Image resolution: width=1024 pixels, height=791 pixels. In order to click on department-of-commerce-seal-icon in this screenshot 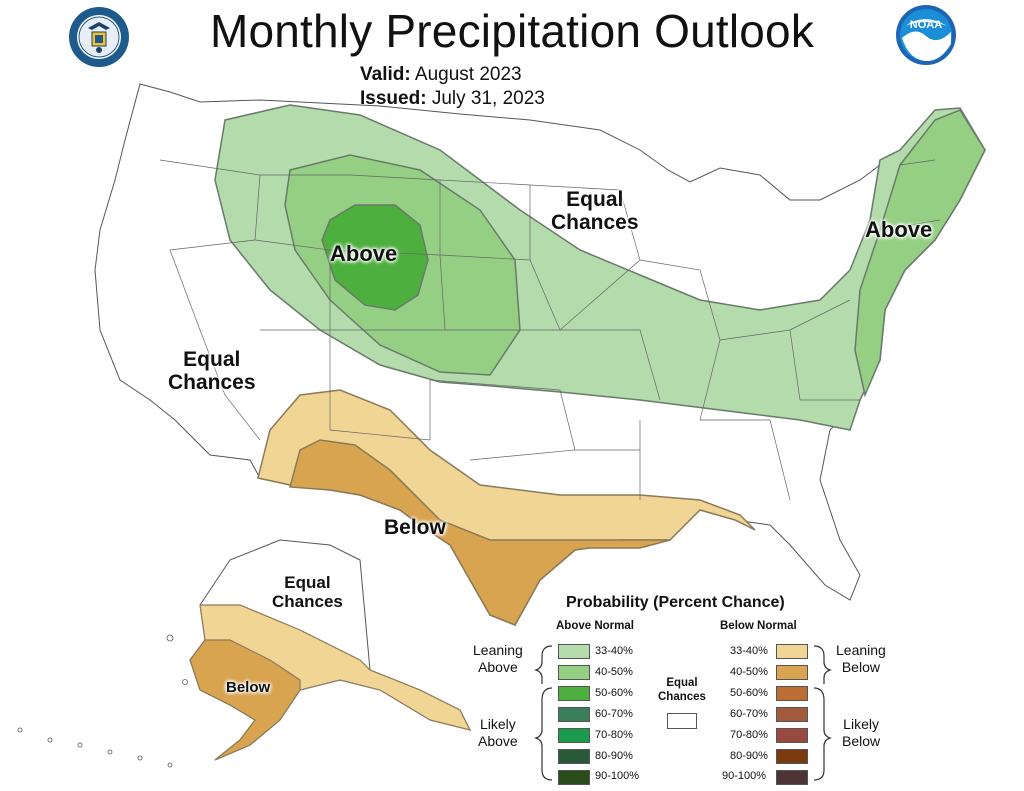, I will do `click(99, 37)`.